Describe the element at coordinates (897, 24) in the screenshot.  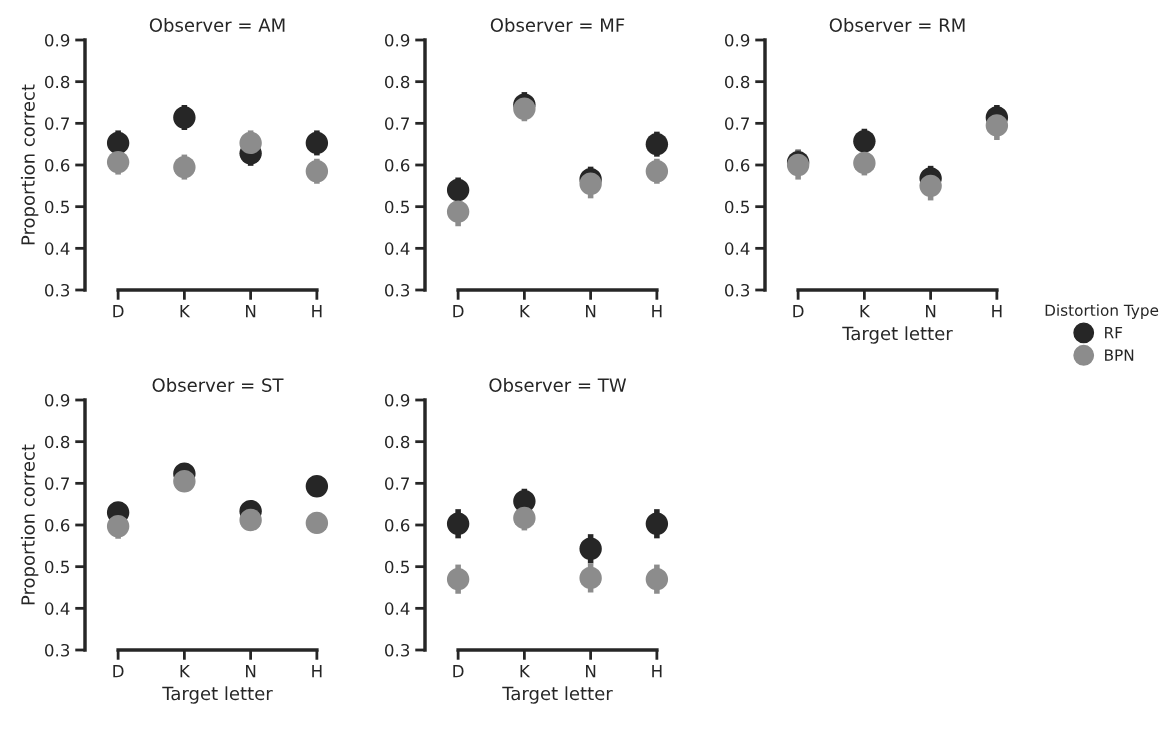
I see `chart-title: Observer = RM` at that location.